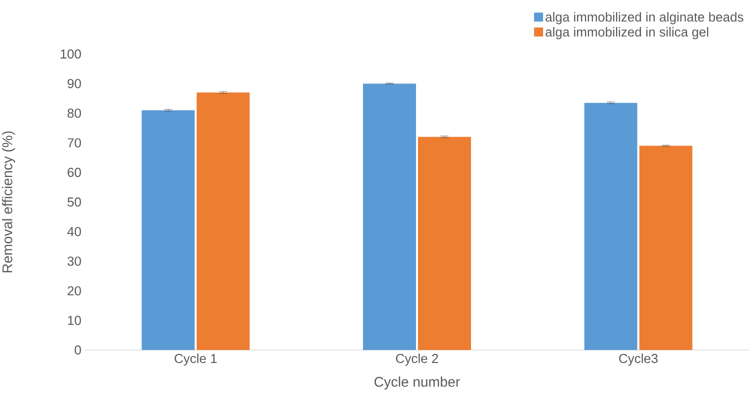 This screenshot has width=749, height=418. What do you see at coordinates (74, 320) in the screenshot?
I see `y-tick-label: 10` at bounding box center [74, 320].